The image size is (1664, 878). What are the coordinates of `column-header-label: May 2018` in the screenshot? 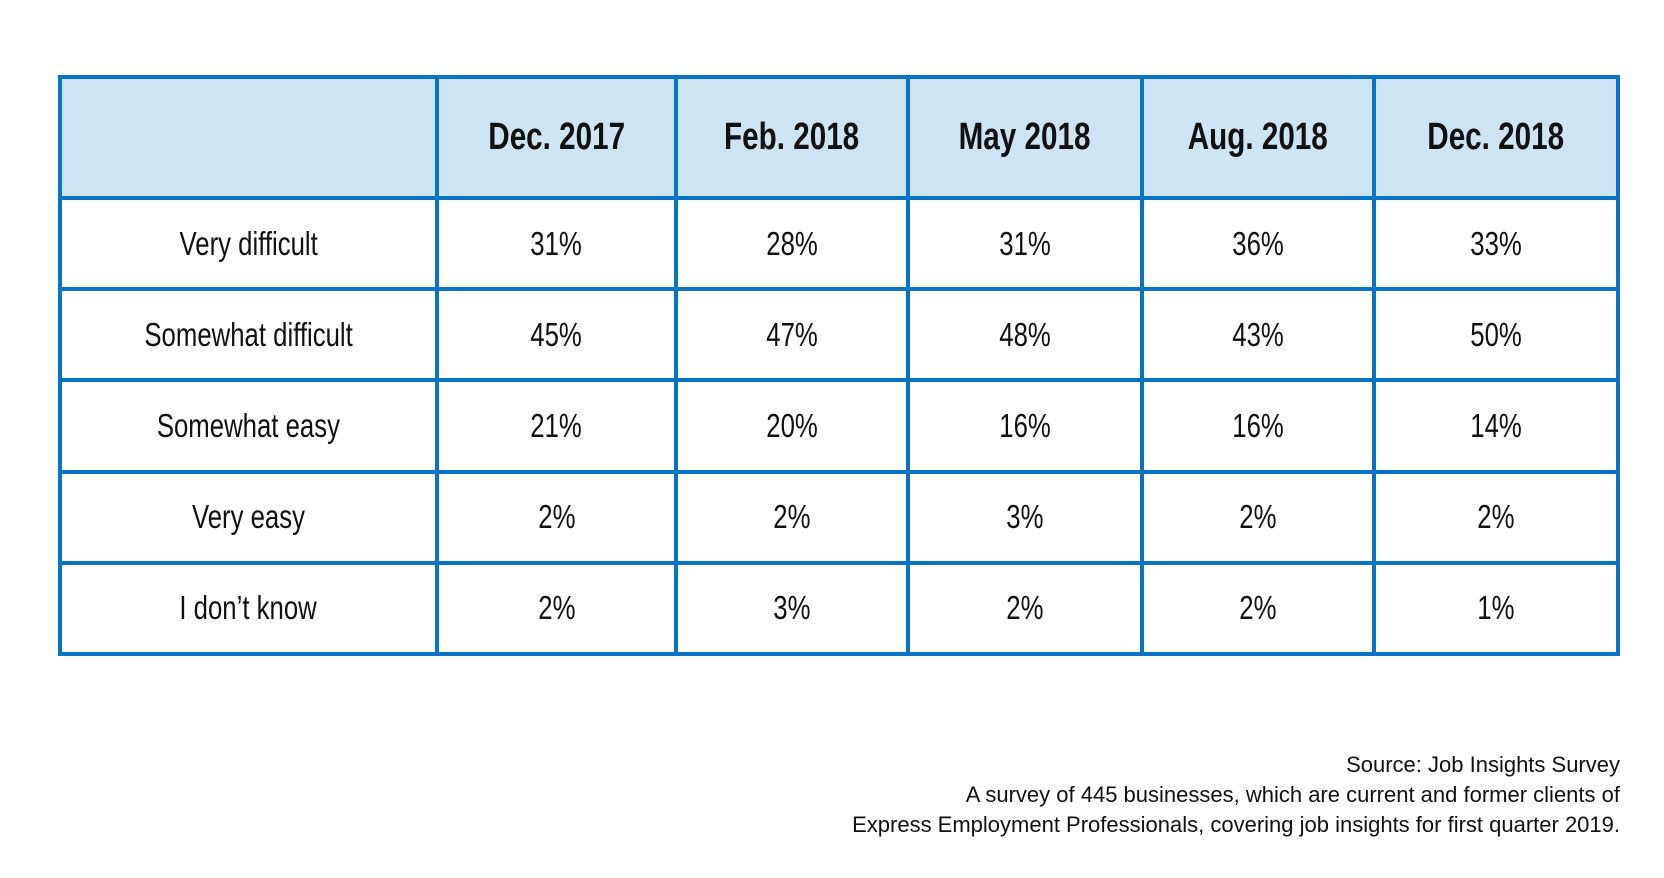 It's located at (1025, 137).